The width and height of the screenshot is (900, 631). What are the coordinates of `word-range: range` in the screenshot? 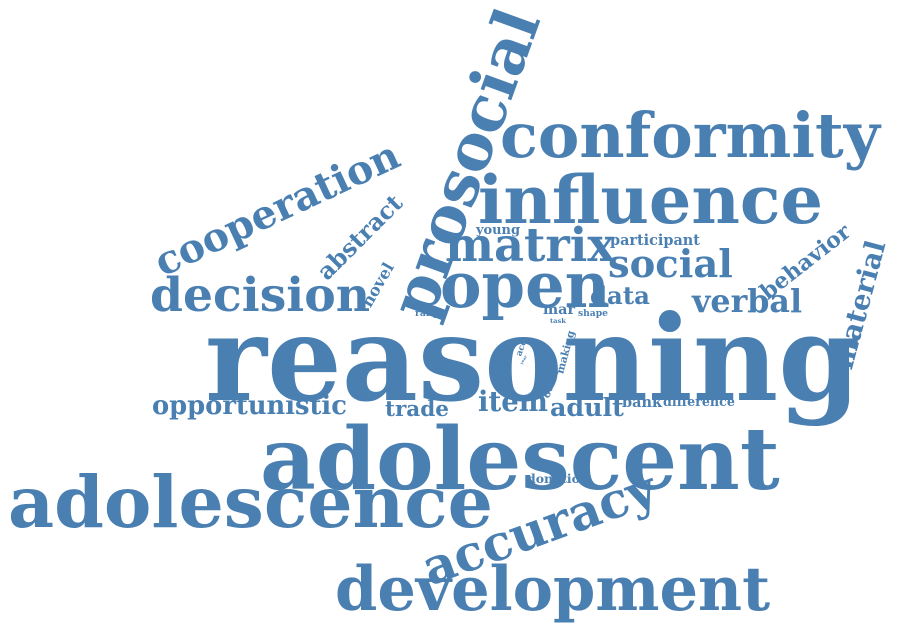 It's located at (430, 313).